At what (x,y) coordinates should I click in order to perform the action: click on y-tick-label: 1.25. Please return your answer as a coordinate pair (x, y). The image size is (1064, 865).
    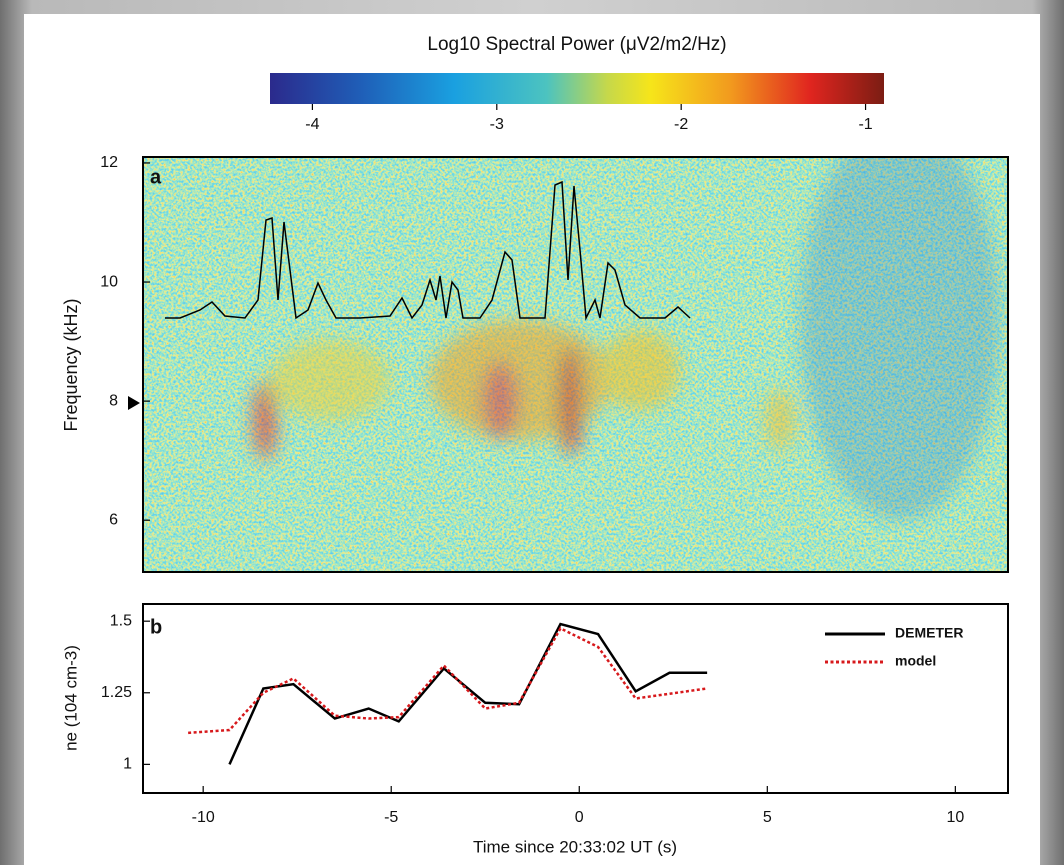
    Looking at the image, I should click on (116, 692).